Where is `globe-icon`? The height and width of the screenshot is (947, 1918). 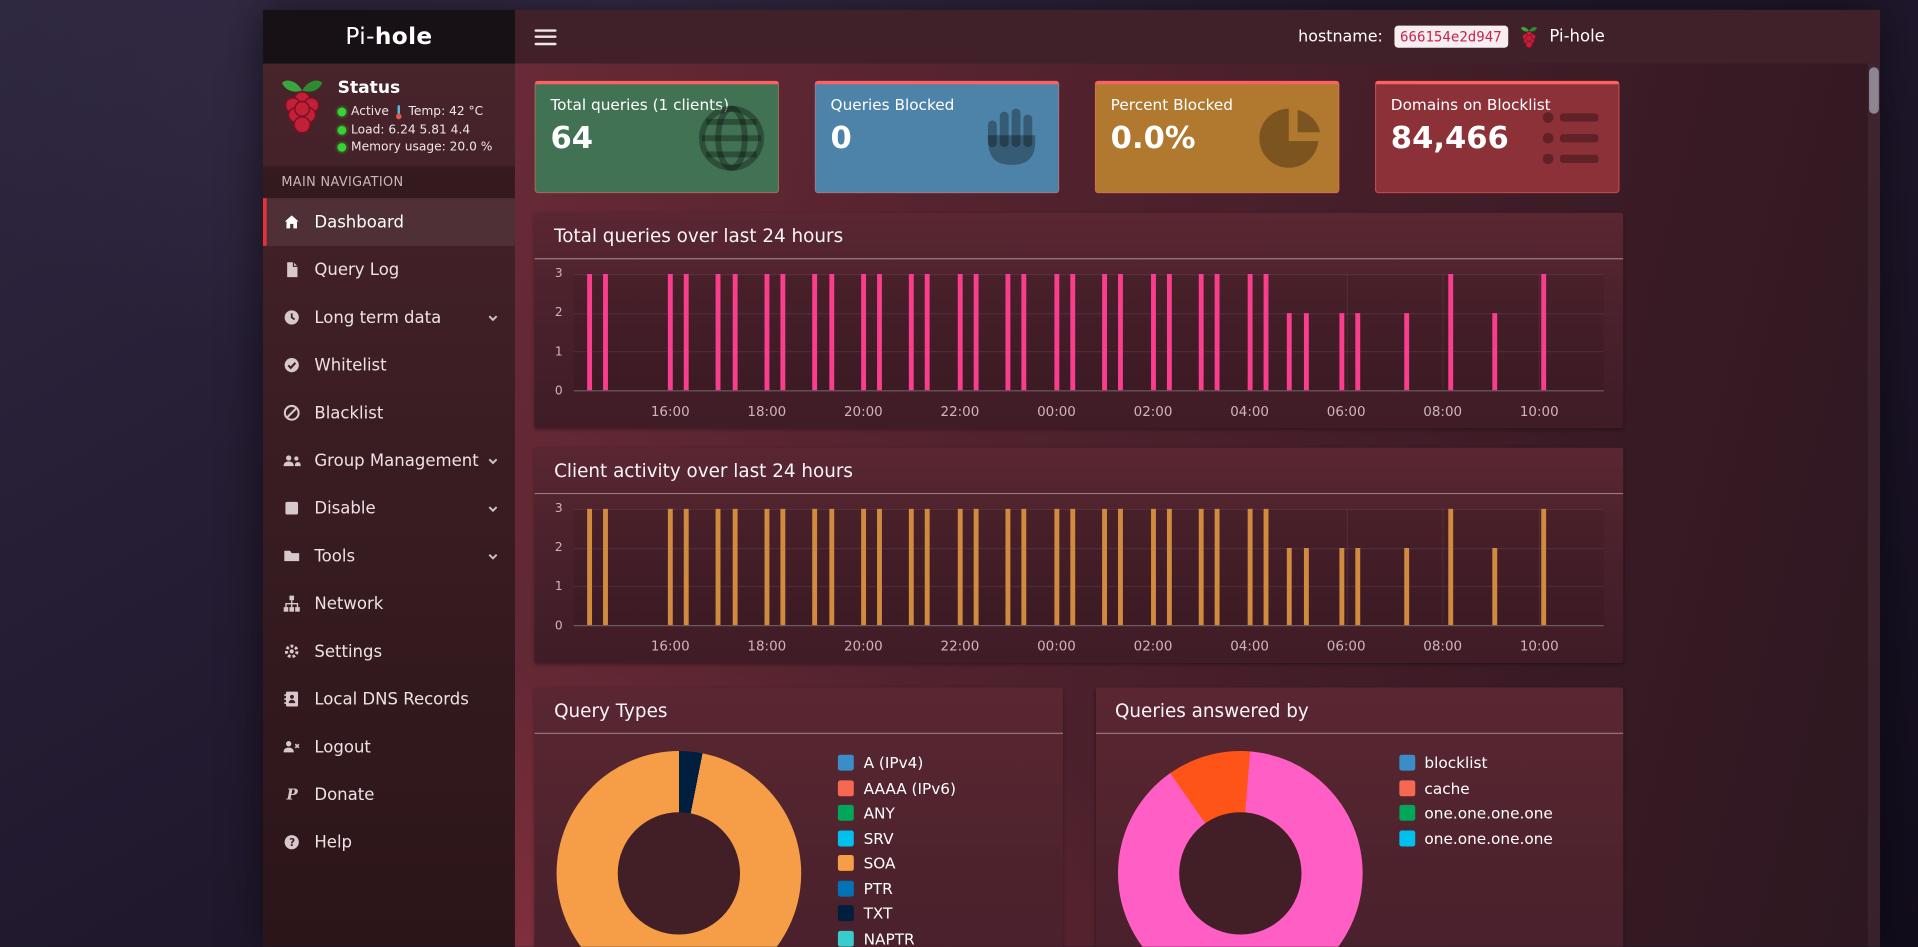
globe-icon is located at coordinates (731, 138).